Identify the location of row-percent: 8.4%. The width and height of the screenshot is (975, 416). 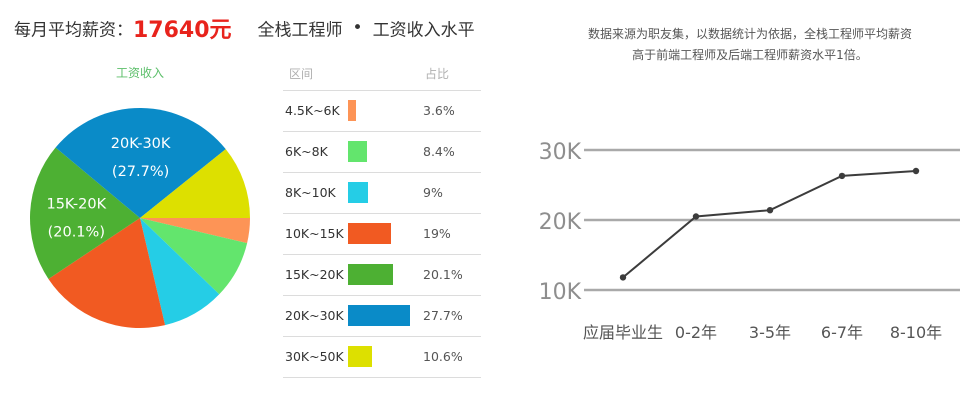
(439, 151).